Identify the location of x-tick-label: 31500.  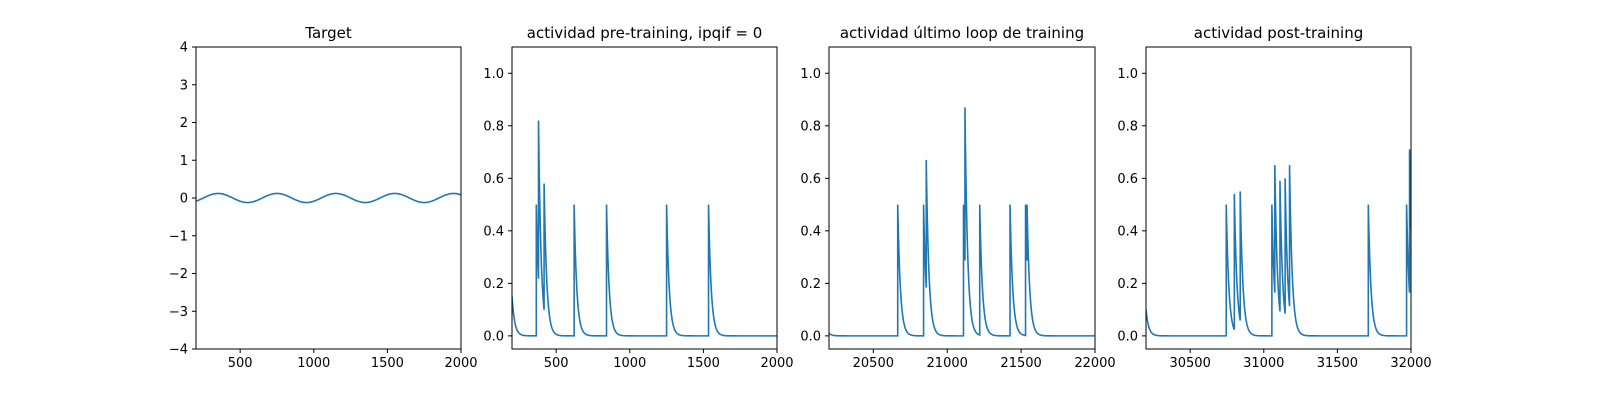
(1337, 363).